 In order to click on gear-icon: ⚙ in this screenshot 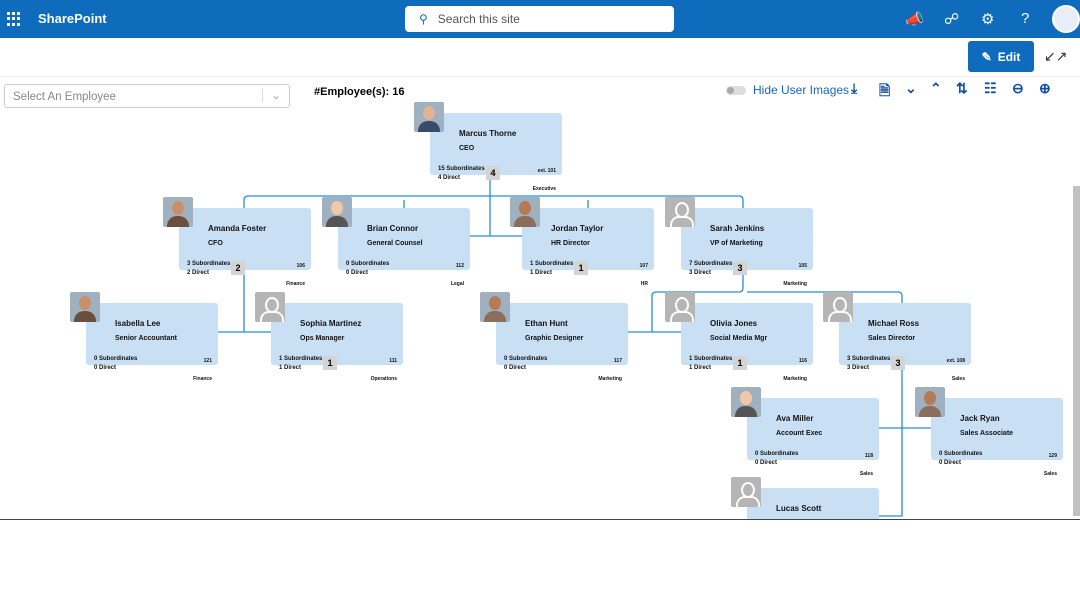, I will do `click(988, 19)`.